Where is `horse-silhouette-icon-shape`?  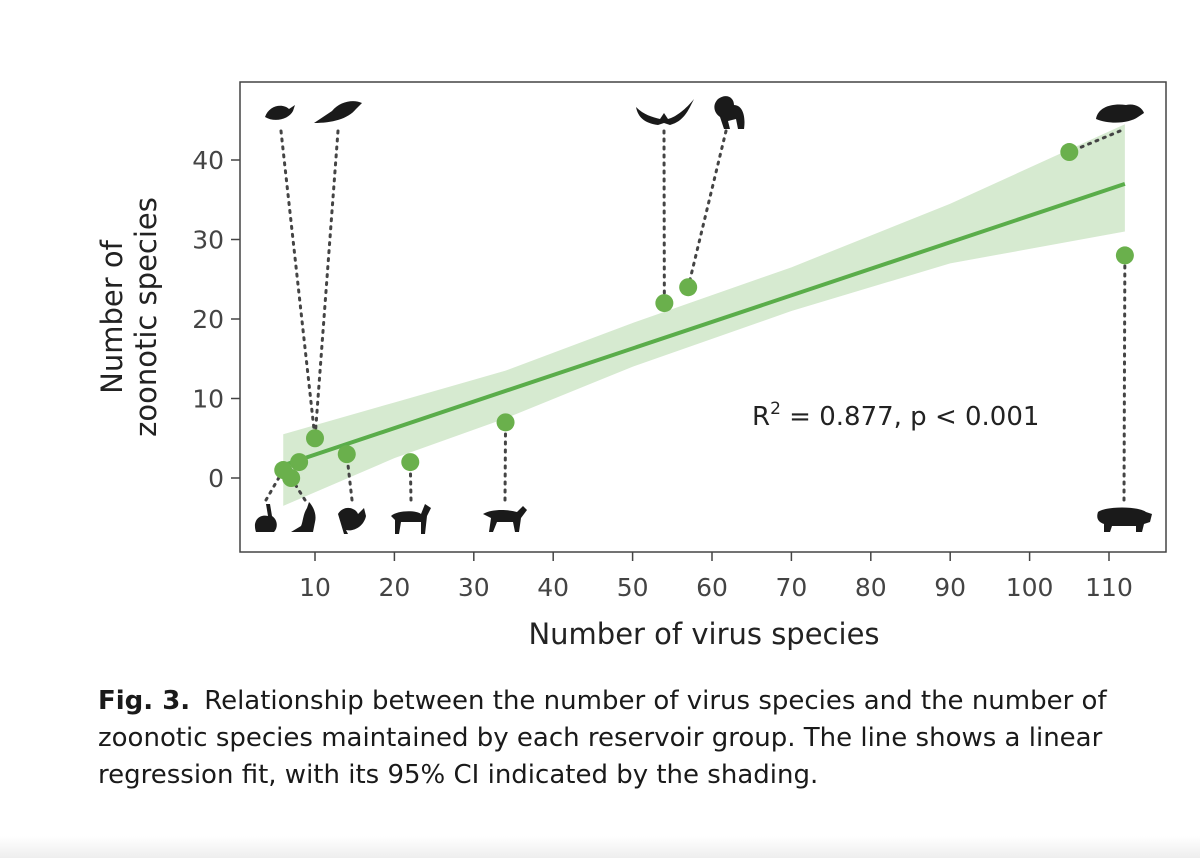 horse-silhouette-icon-shape is located at coordinates (411, 519).